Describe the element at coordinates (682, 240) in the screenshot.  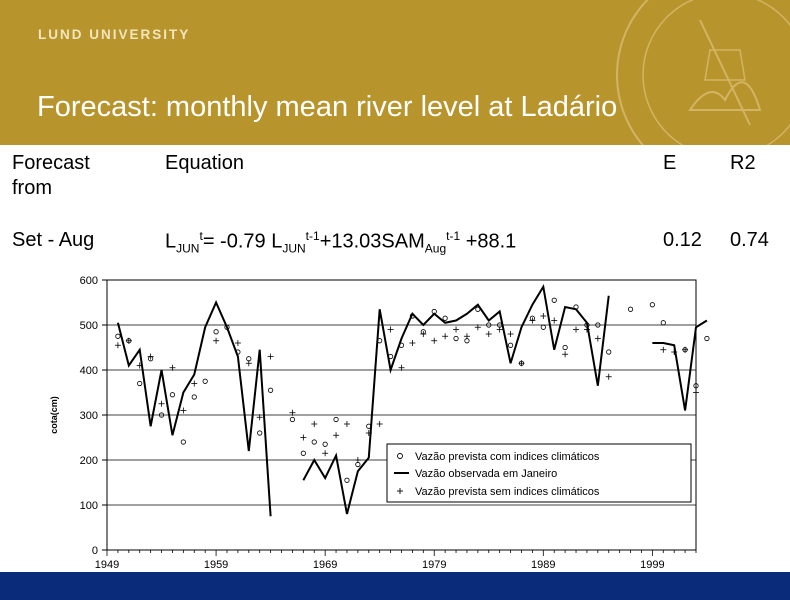
I see `e-value: 0.12` at that location.